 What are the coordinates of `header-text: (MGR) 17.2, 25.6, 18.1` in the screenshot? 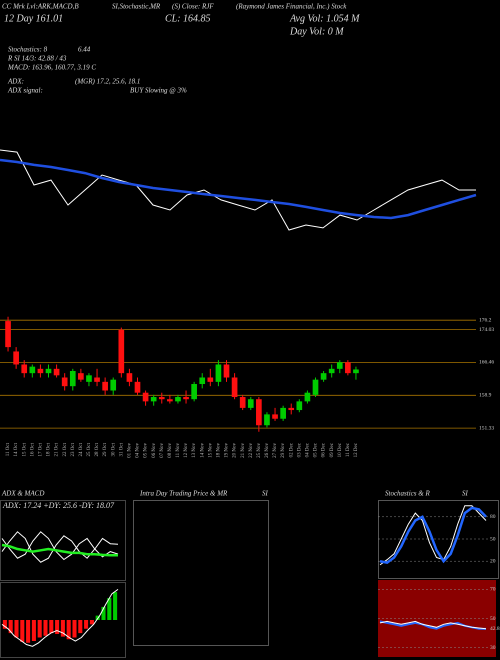 It's located at (107, 82).